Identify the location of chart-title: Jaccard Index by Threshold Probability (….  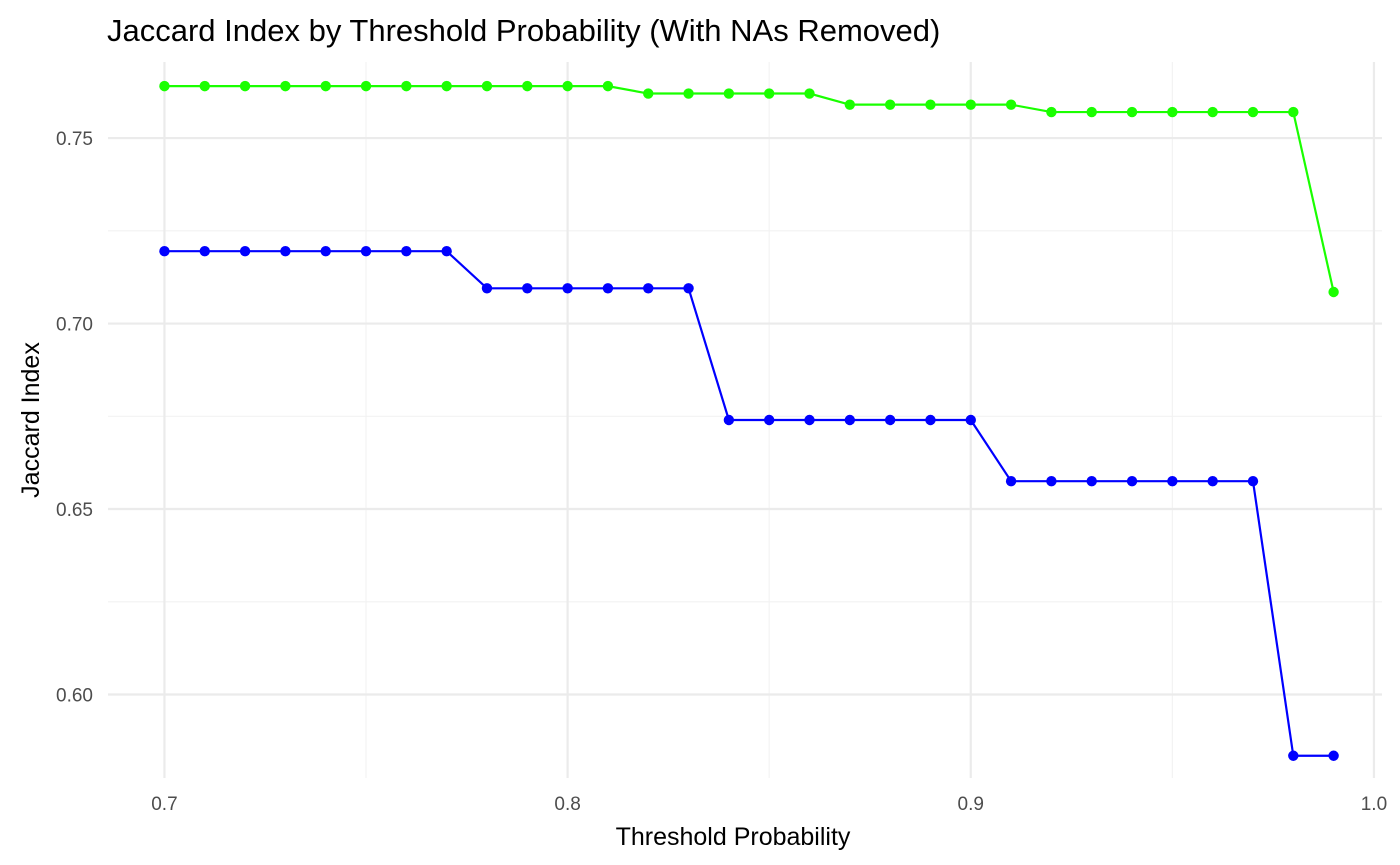
(523, 30).